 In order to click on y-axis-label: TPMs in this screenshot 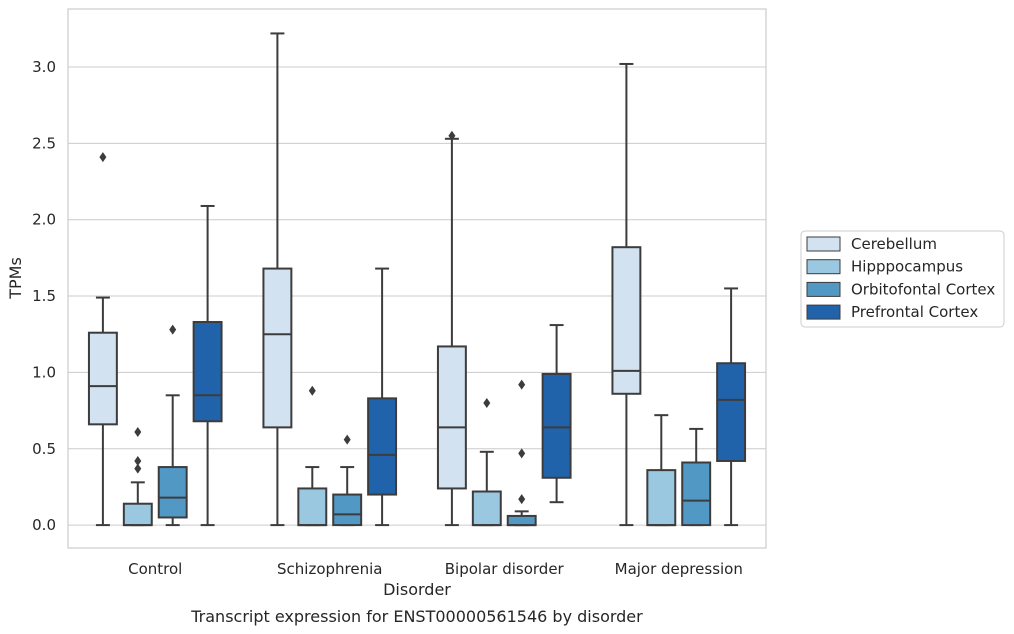, I will do `click(15, 278)`.